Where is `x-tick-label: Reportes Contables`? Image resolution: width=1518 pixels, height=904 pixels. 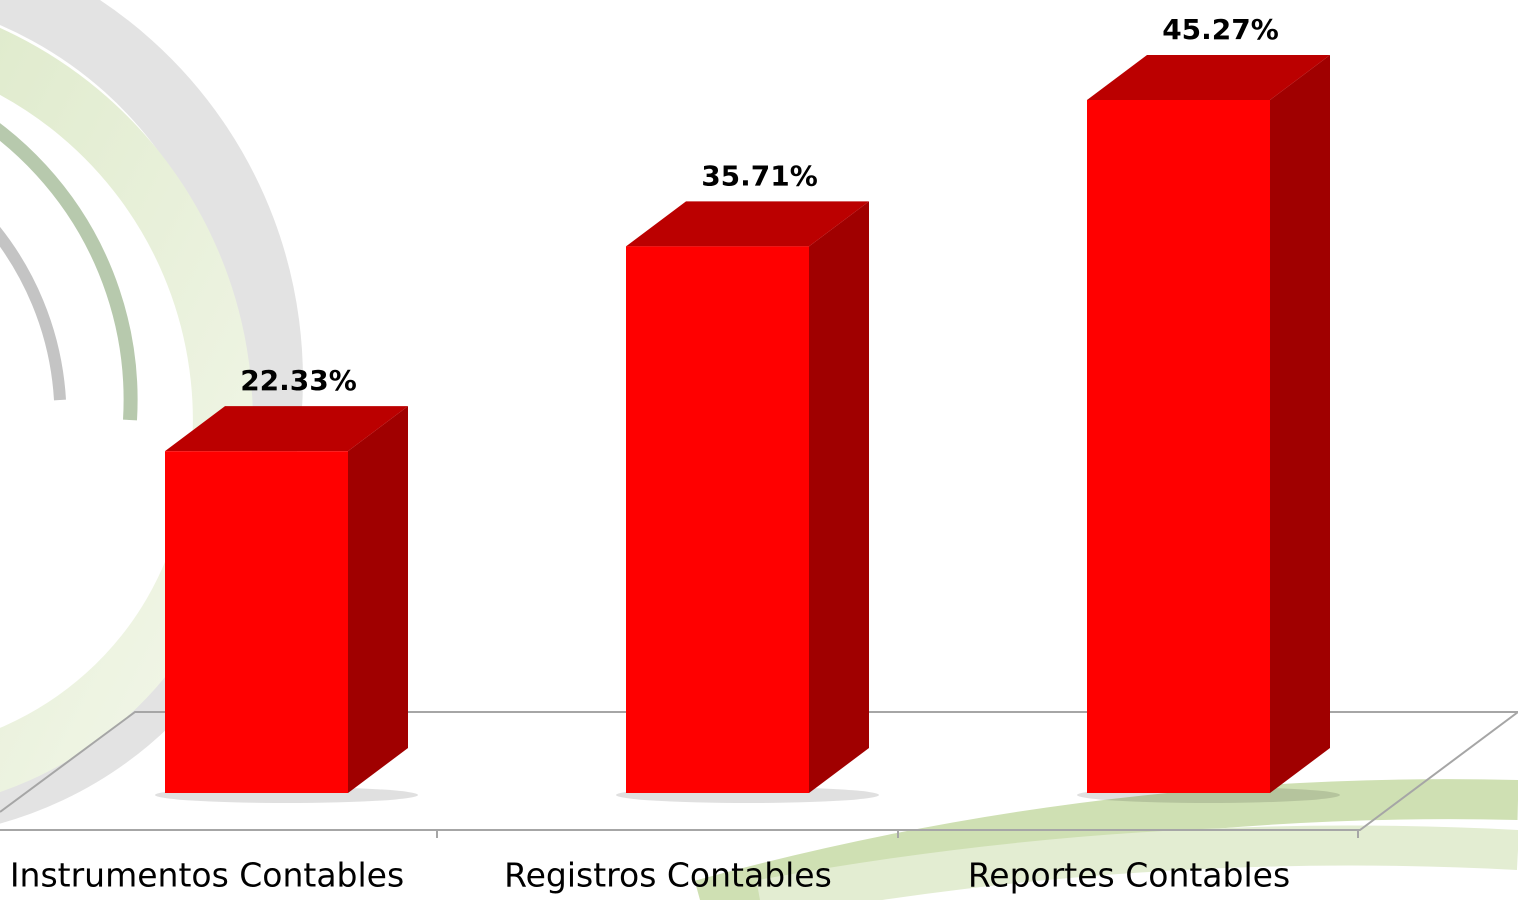 x-tick-label: Reportes Contables is located at coordinates (1129, 875).